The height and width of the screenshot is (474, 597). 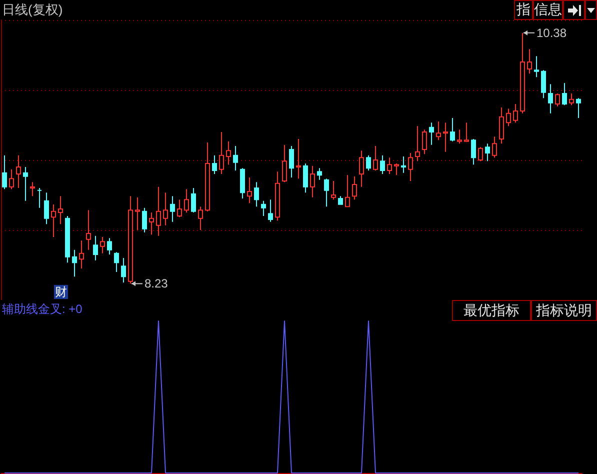 What do you see at coordinates (548, 10) in the screenshot?
I see `text: 信息` at bounding box center [548, 10].